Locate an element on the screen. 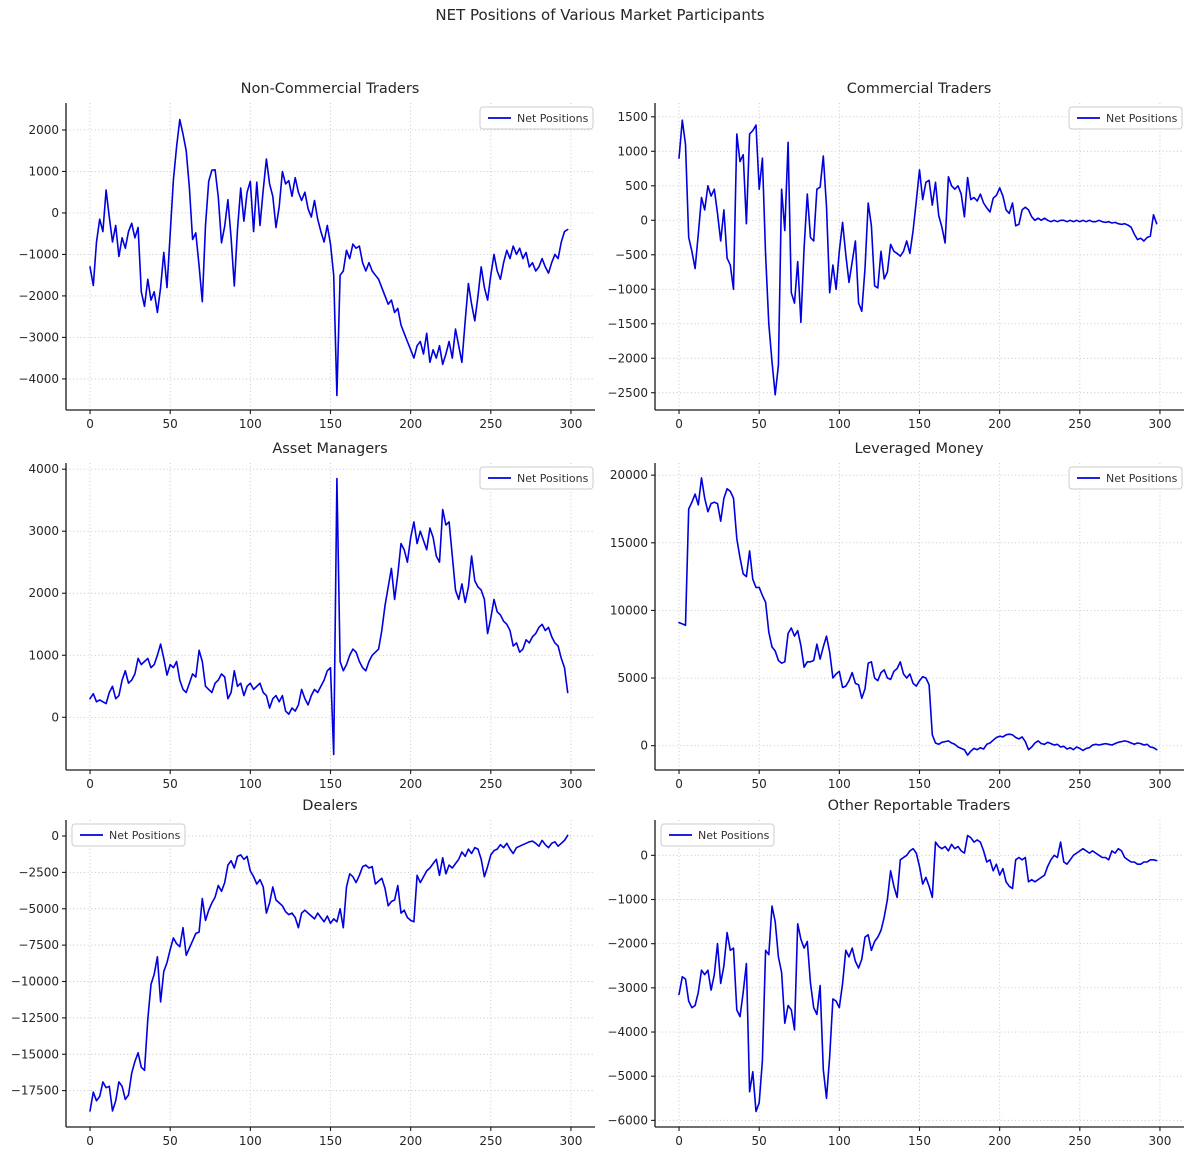  y-tick-label: −10000 is located at coordinates (35, 982).